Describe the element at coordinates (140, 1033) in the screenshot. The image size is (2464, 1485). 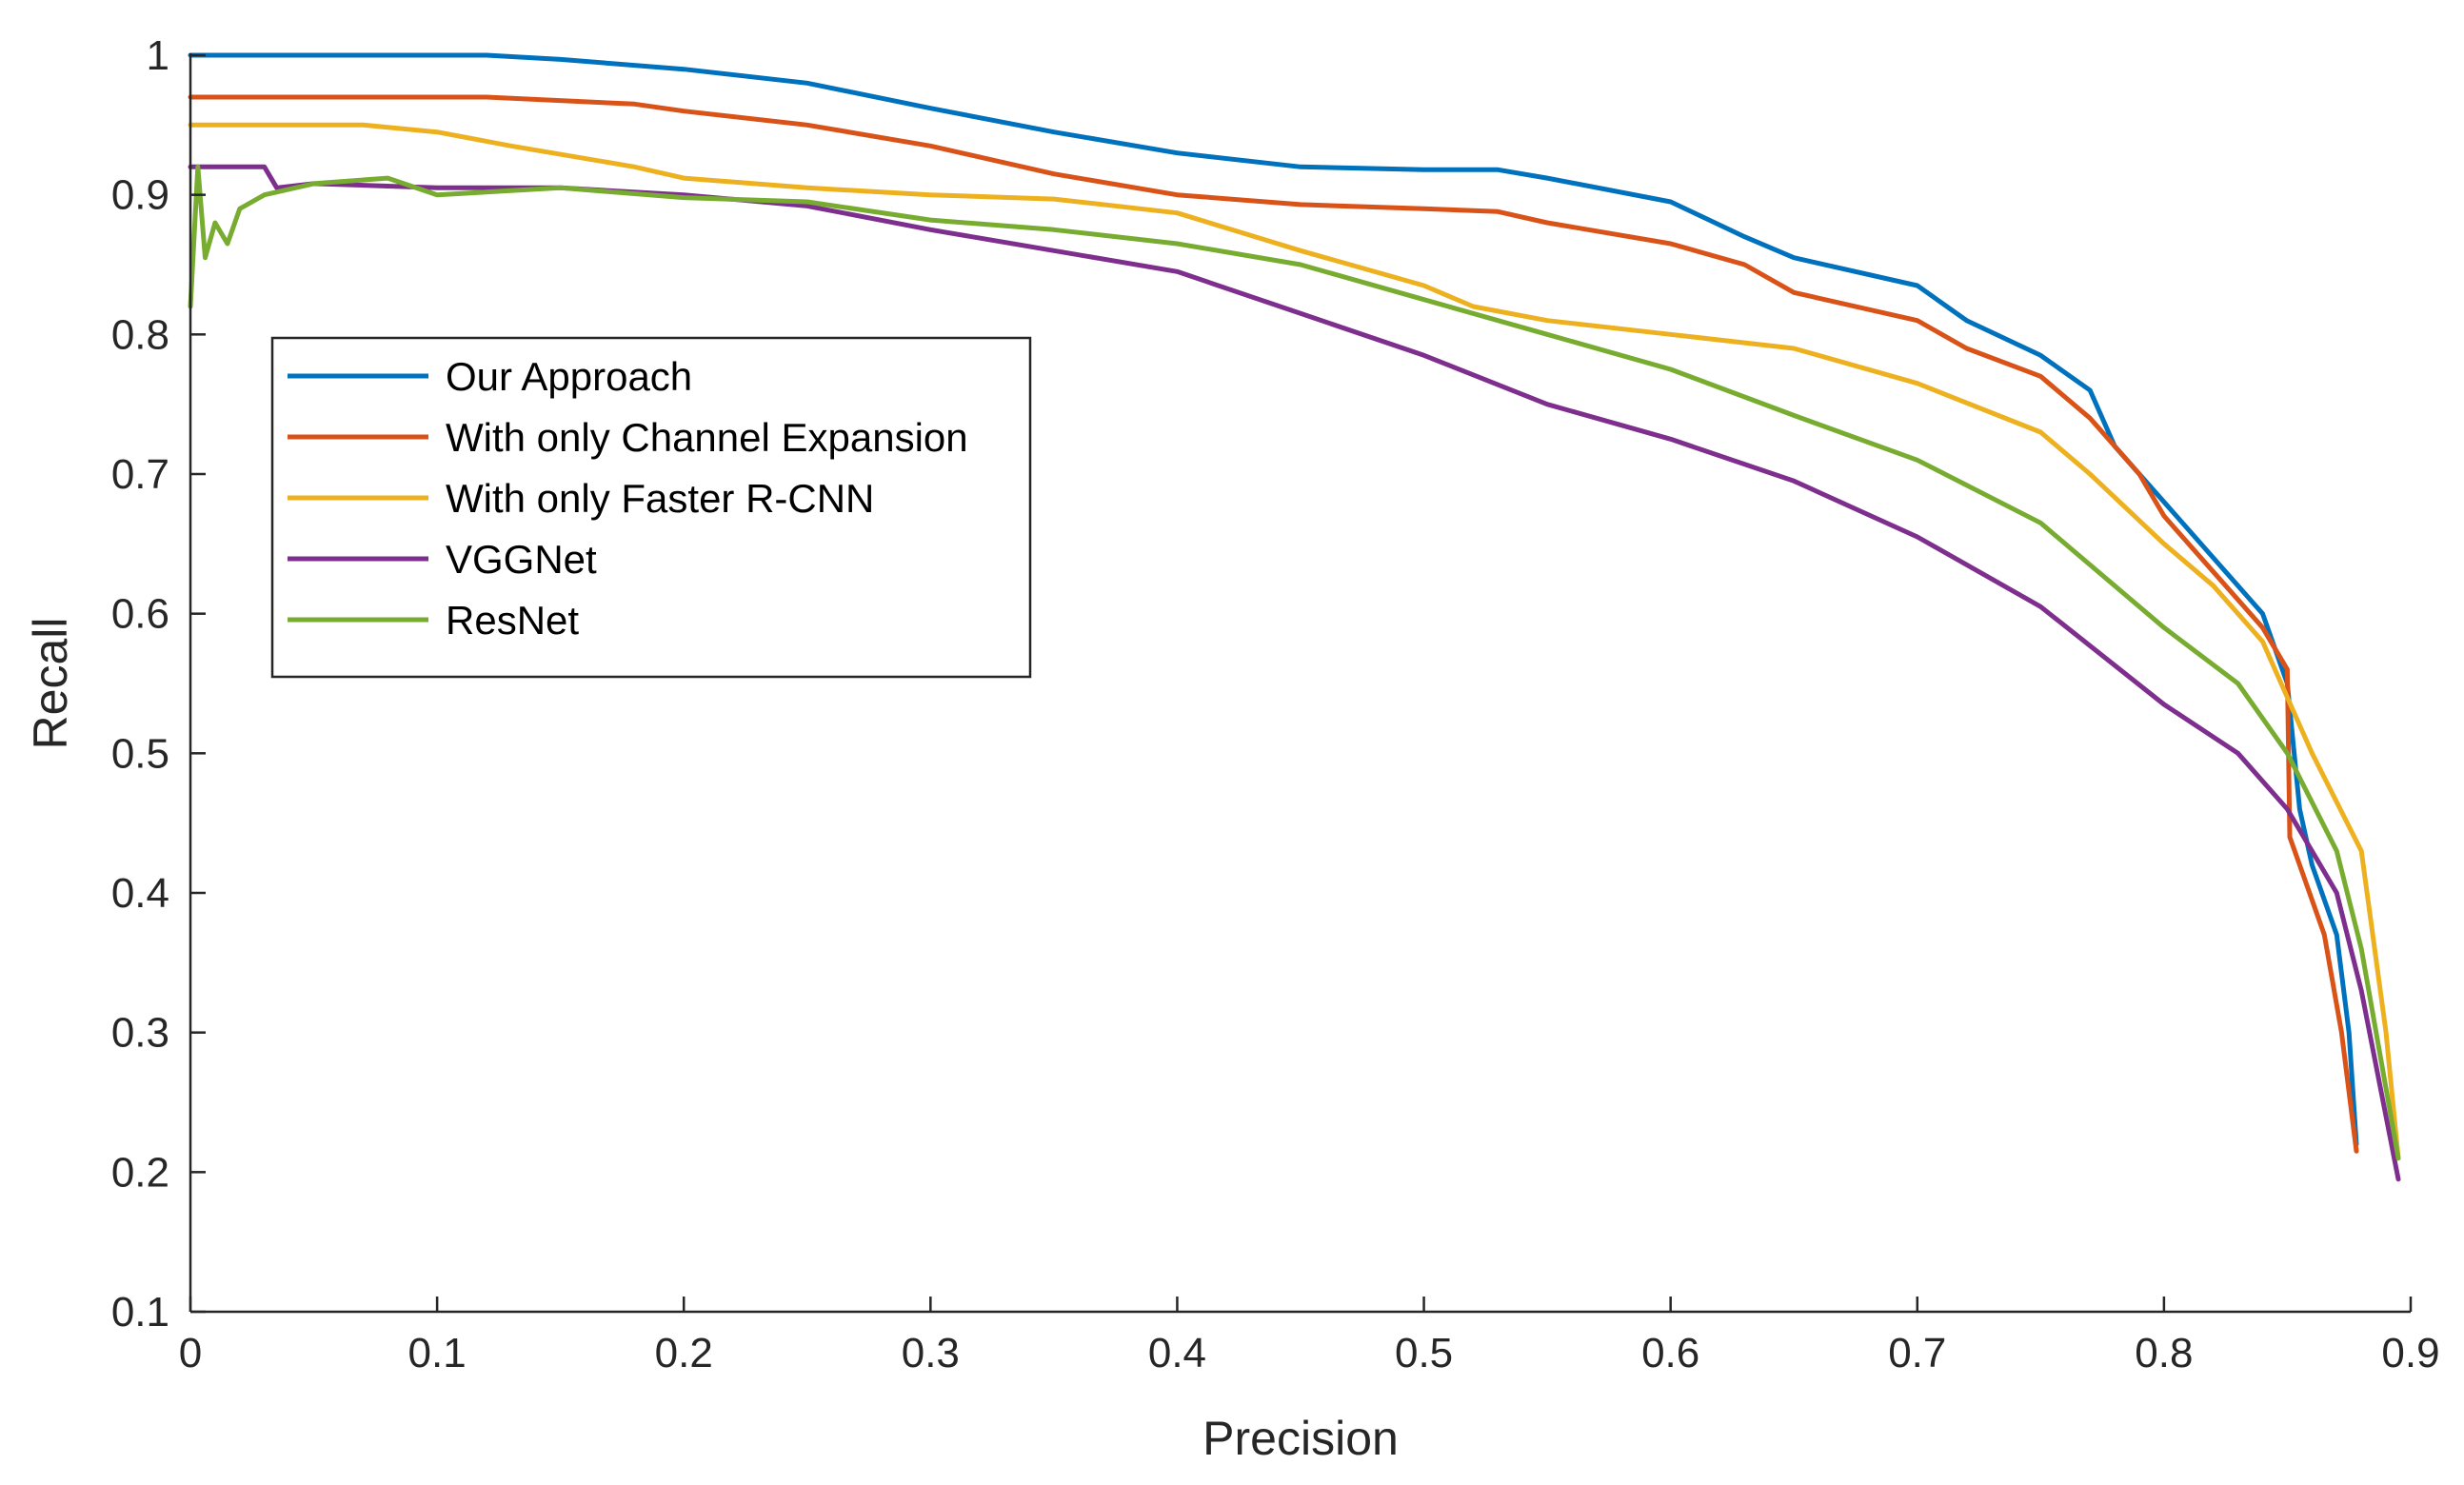
I see `y-tick-label: 0.3` at that location.